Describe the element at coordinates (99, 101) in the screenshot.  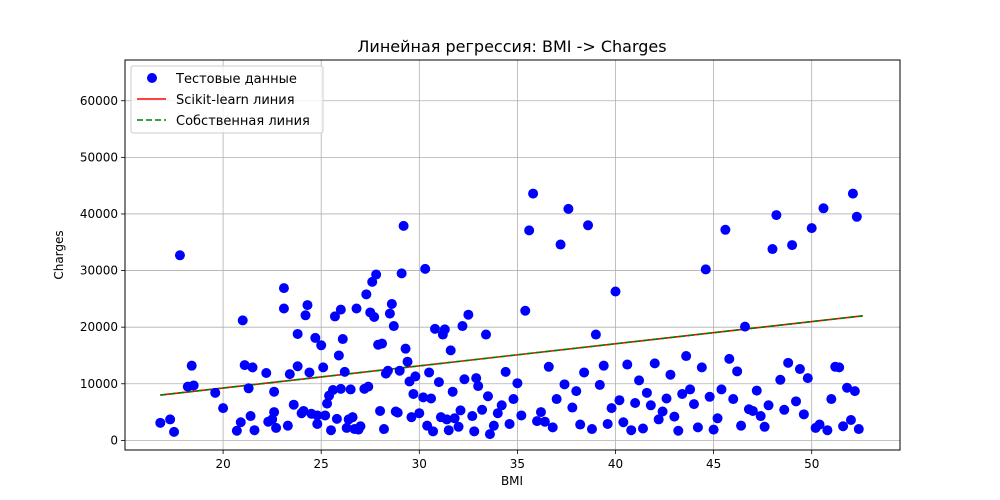
I see `y-tick-label: 60000` at that location.